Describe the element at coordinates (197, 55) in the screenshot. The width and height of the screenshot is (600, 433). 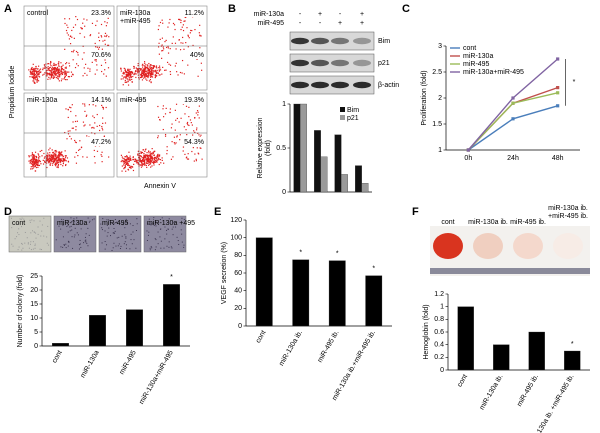
I see `percent: 40%` at that location.